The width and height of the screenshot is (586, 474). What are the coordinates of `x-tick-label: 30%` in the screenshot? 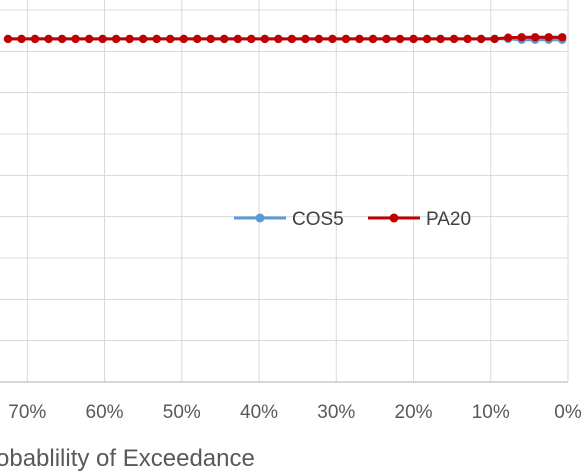 It's located at (336, 412).